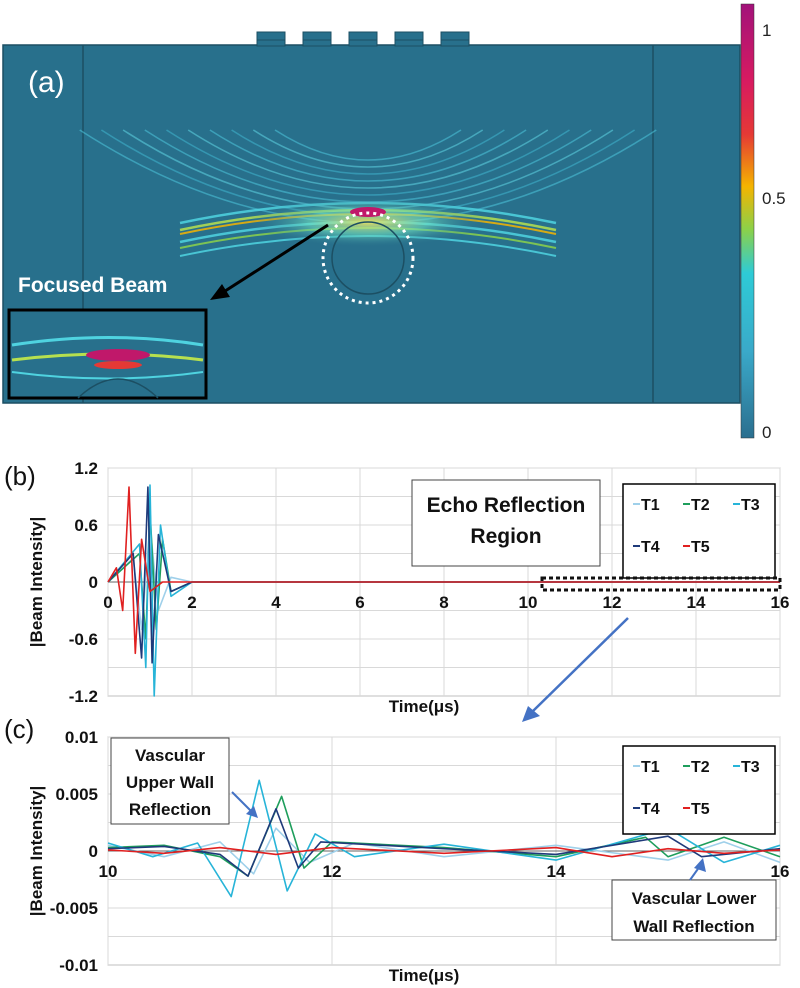 The height and width of the screenshot is (988, 800). I want to click on inset-focal-spot, so click(118, 355).